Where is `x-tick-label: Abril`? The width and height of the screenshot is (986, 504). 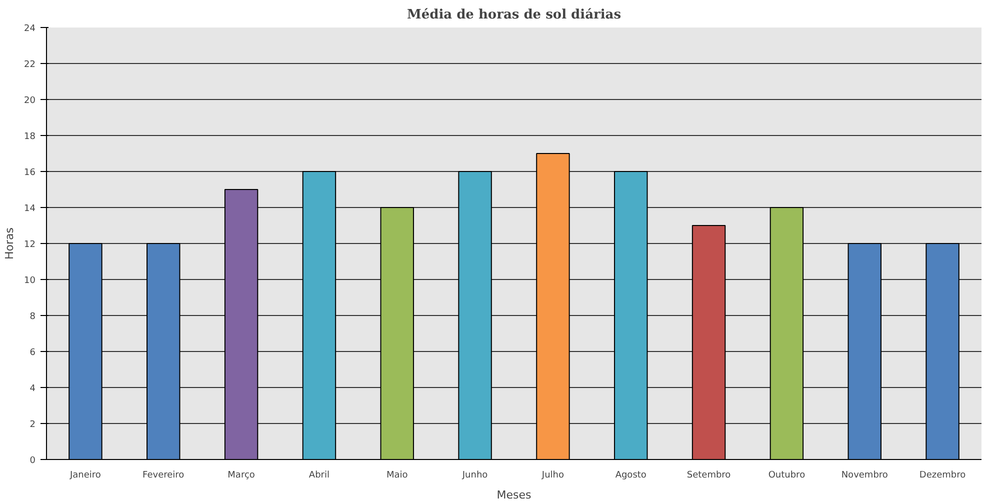 x-tick-label: Abril is located at coordinates (319, 475).